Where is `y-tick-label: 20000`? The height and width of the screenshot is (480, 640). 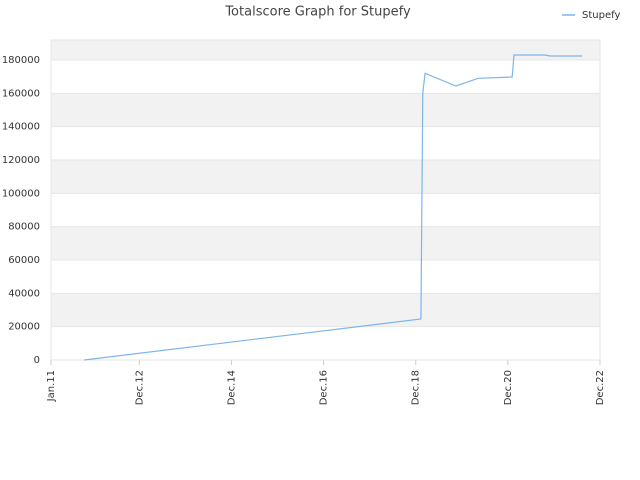
y-tick-label: 20000 is located at coordinates (24, 327).